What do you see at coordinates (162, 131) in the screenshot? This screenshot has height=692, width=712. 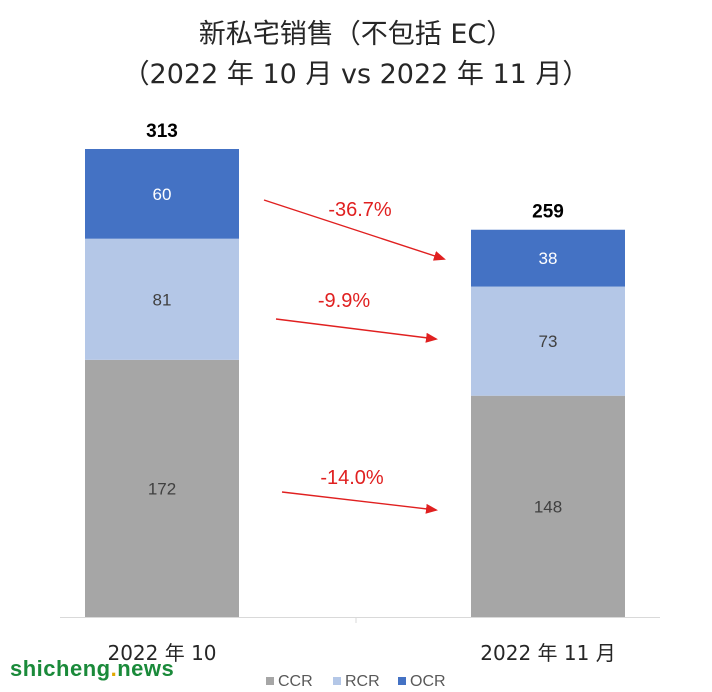 I see `total-label: 313` at bounding box center [162, 131].